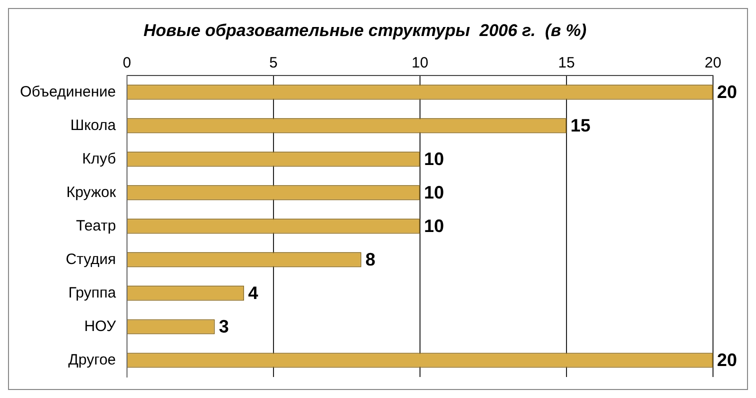 The image size is (756, 398). Describe the element at coordinates (96, 225) in the screenshot. I see `y-tick-label: Театр` at that location.